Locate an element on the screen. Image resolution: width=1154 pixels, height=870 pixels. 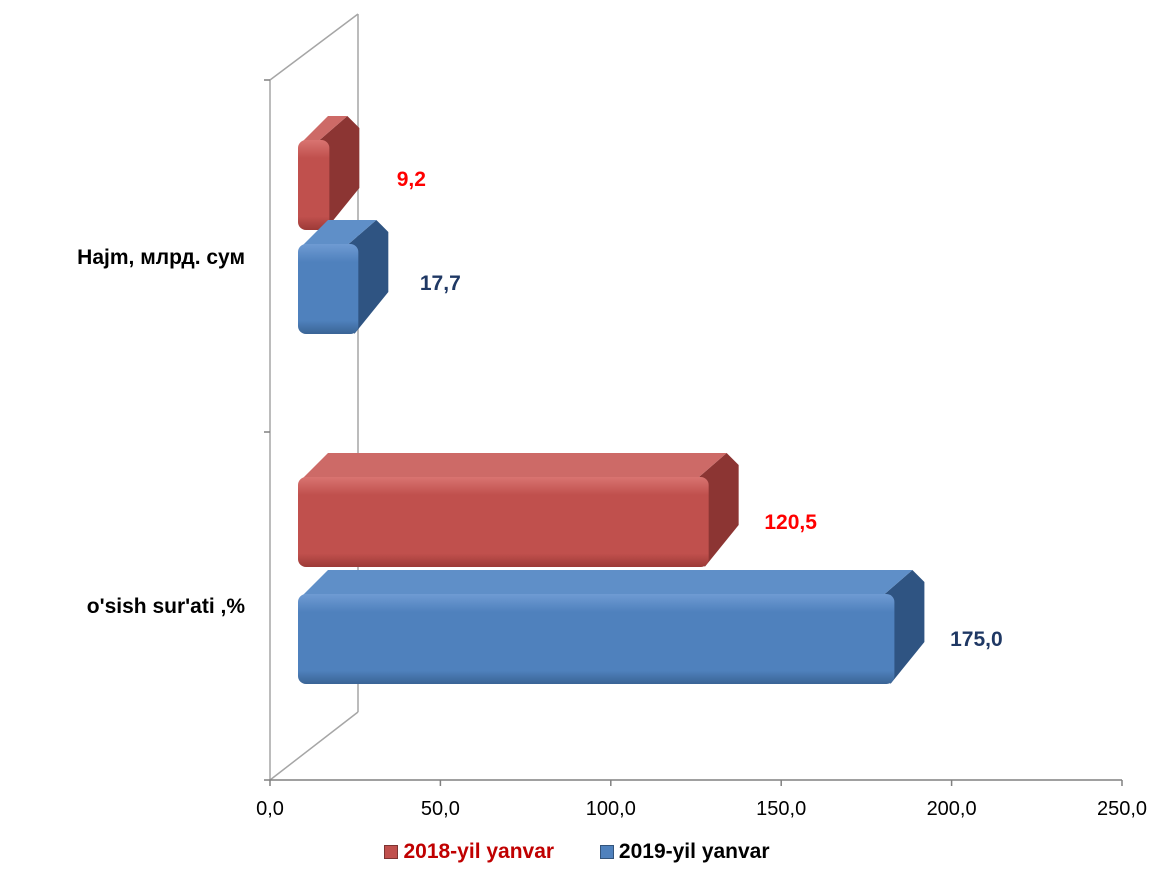
floor-edge is located at coordinates (314, 746).